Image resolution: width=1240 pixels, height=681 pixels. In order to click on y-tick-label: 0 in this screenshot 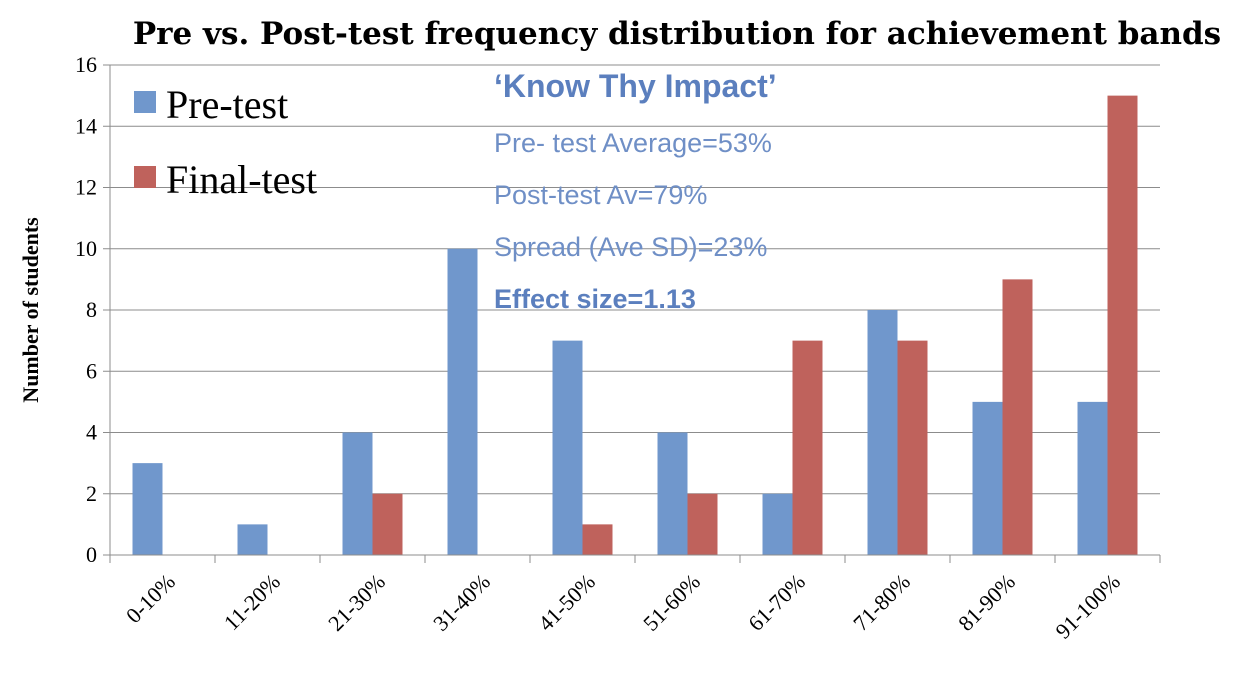, I will do `click(91, 554)`.